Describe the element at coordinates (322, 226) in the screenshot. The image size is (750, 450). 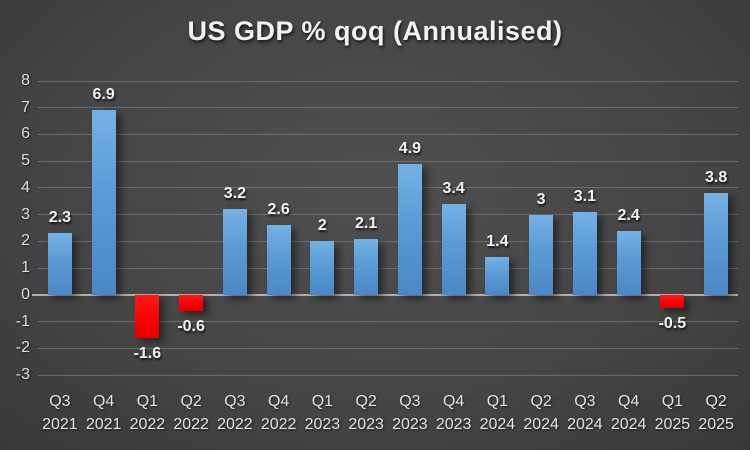
I see `bar-value-label: 2` at that location.